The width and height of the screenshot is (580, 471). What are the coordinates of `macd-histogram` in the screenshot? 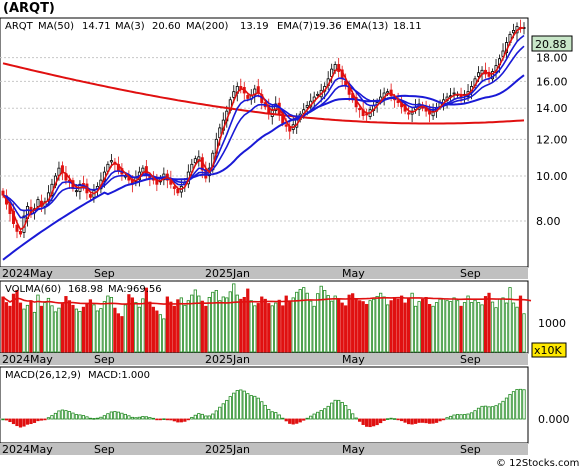 It's located at (263, 408).